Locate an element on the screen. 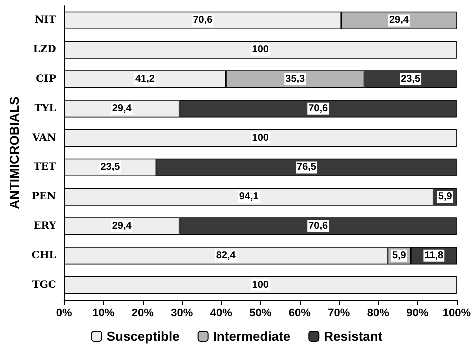  x-tick-label: 70% is located at coordinates (339, 314).